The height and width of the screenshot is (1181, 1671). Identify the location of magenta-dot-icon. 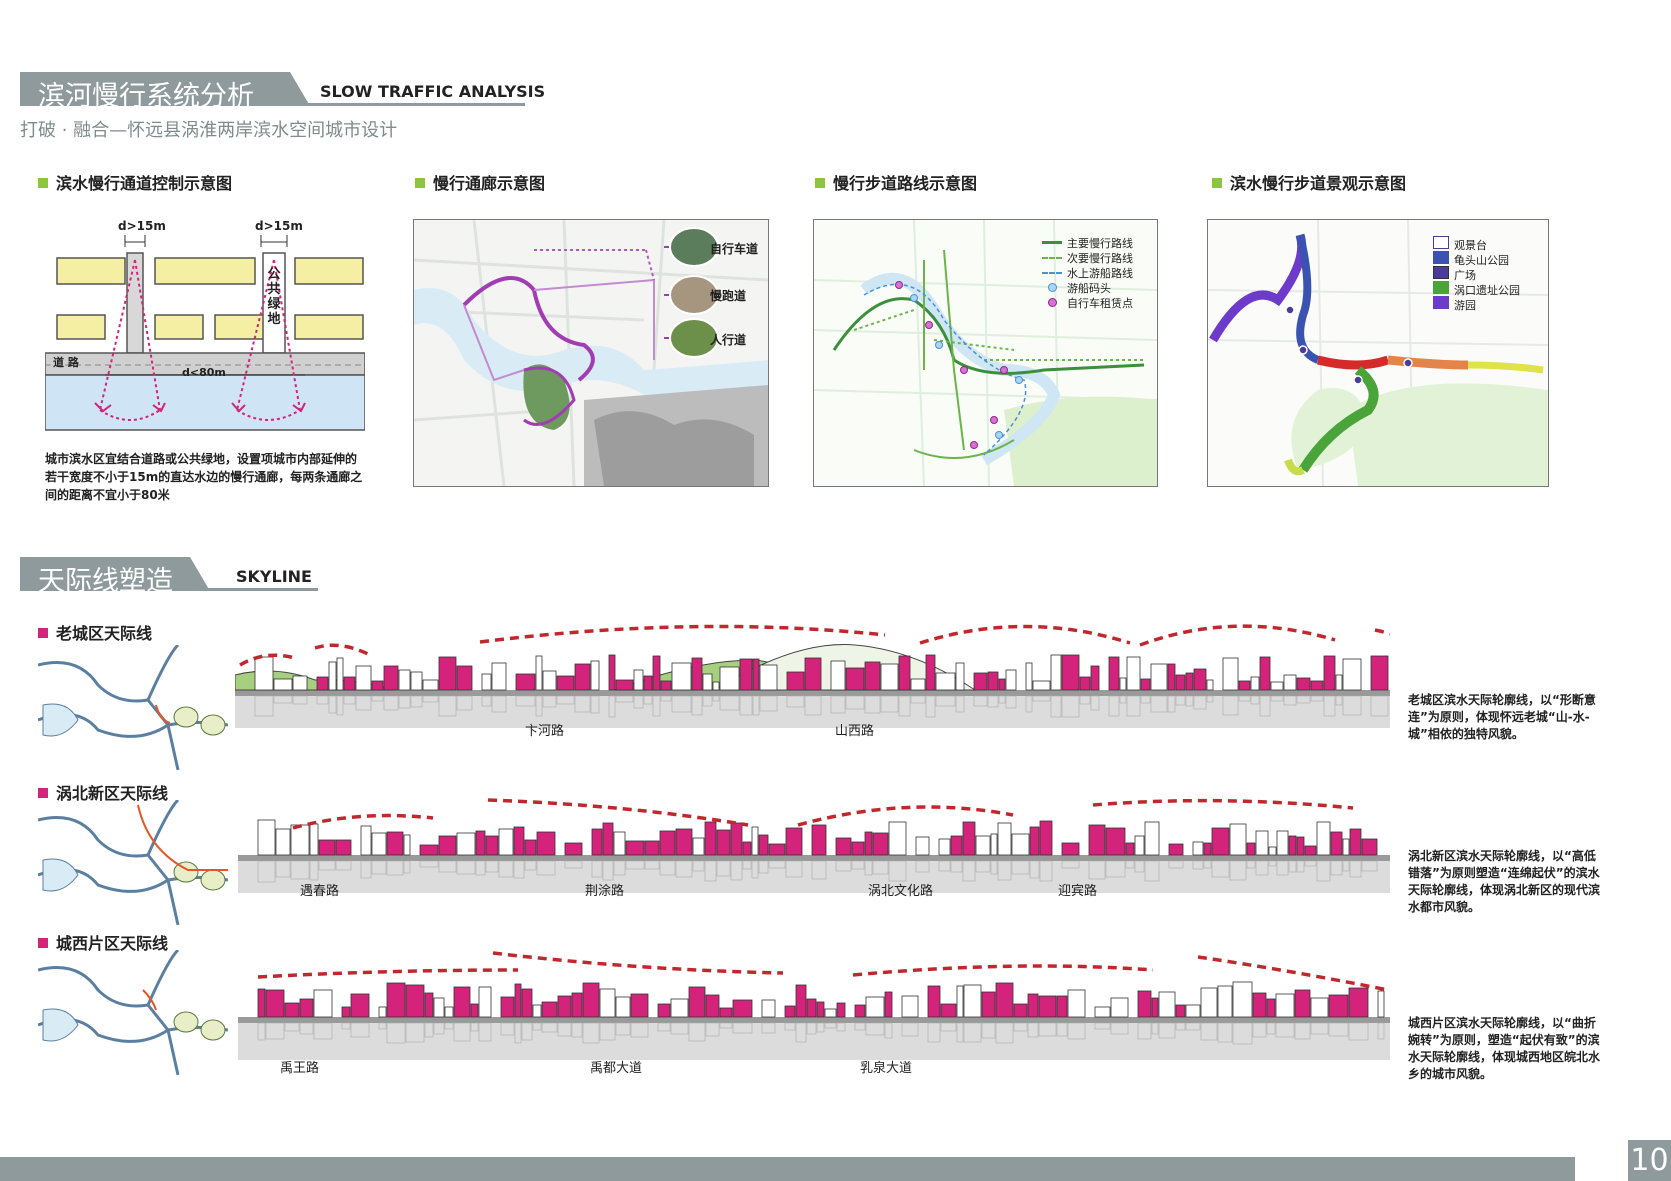
(1052, 301).